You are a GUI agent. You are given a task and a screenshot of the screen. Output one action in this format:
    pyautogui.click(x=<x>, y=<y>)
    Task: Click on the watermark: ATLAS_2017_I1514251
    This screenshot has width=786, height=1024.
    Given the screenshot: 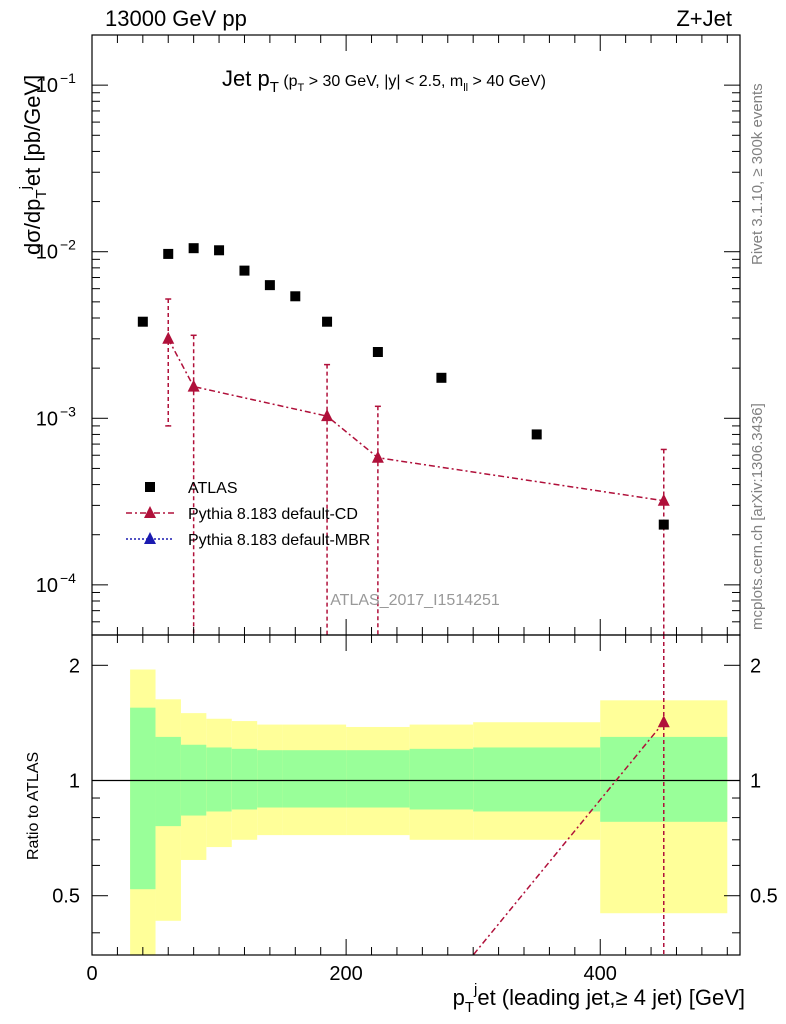 What is the action you would take?
    pyautogui.click(x=415, y=600)
    